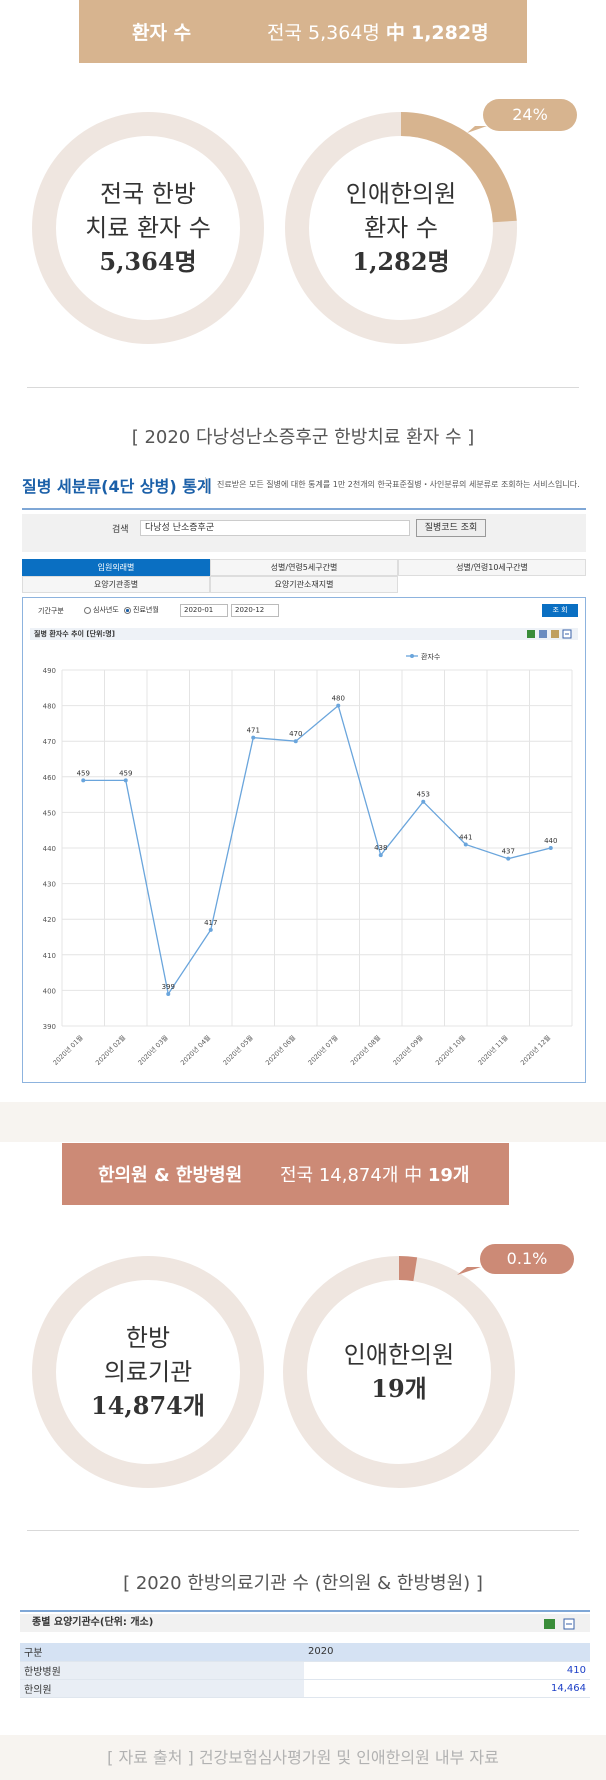 Image resolution: width=606 pixels, height=1780 pixels. I want to click on ring-line1: 전국 한방, so click(148, 194).